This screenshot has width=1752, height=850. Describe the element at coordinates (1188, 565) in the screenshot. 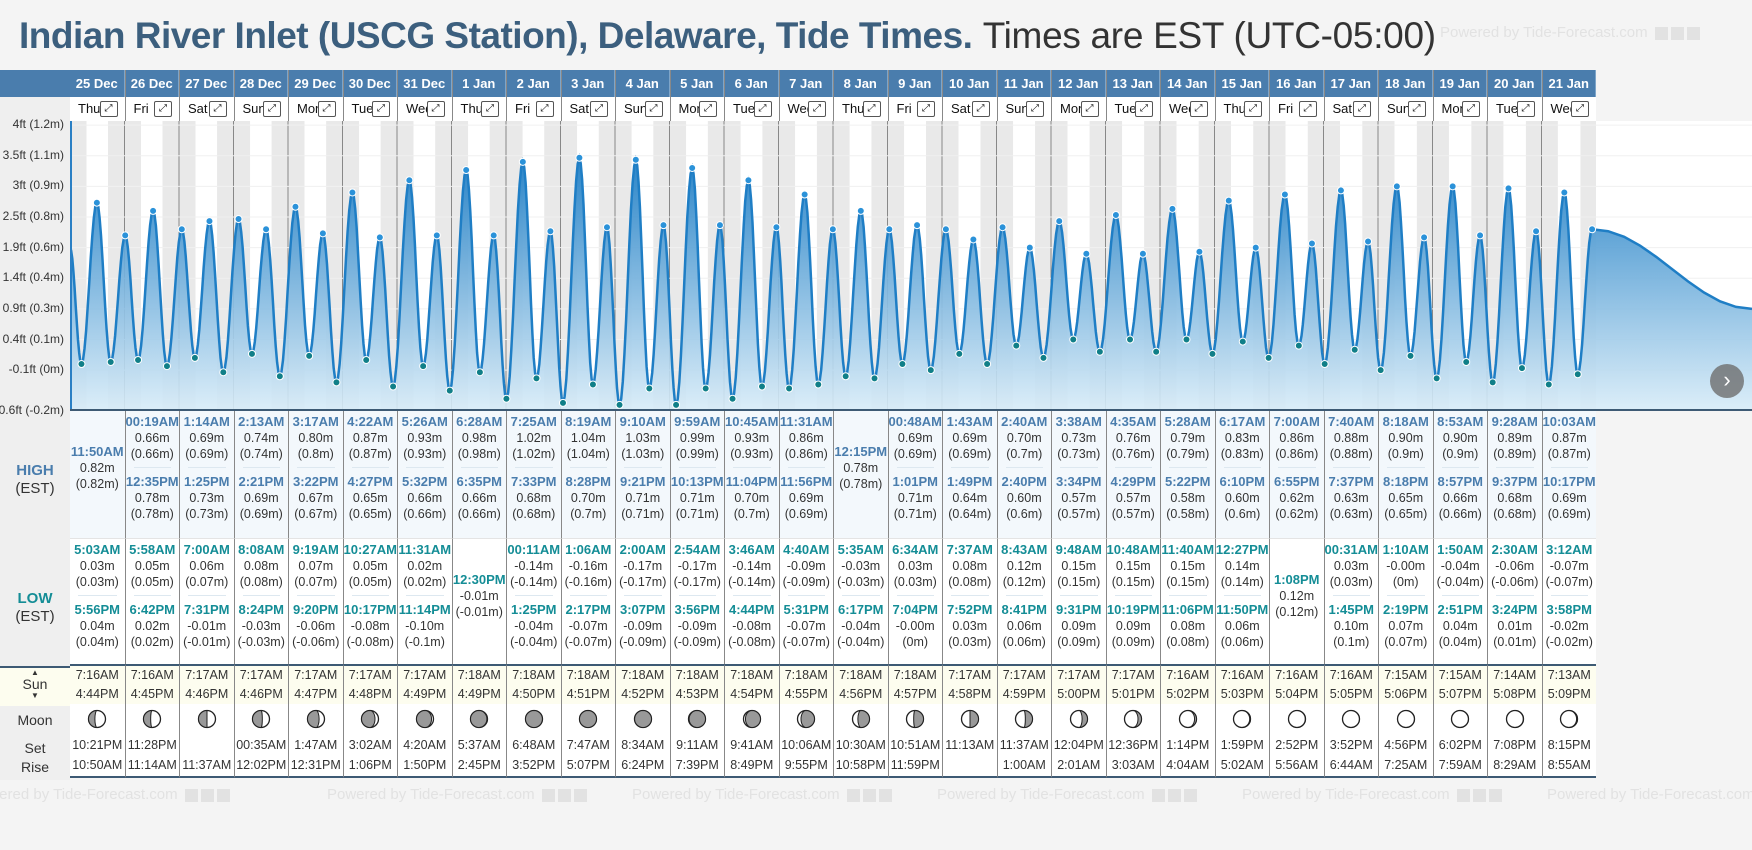

I see `low-tide-entry: 11:40AM 0.15m (0.15m)` at that location.